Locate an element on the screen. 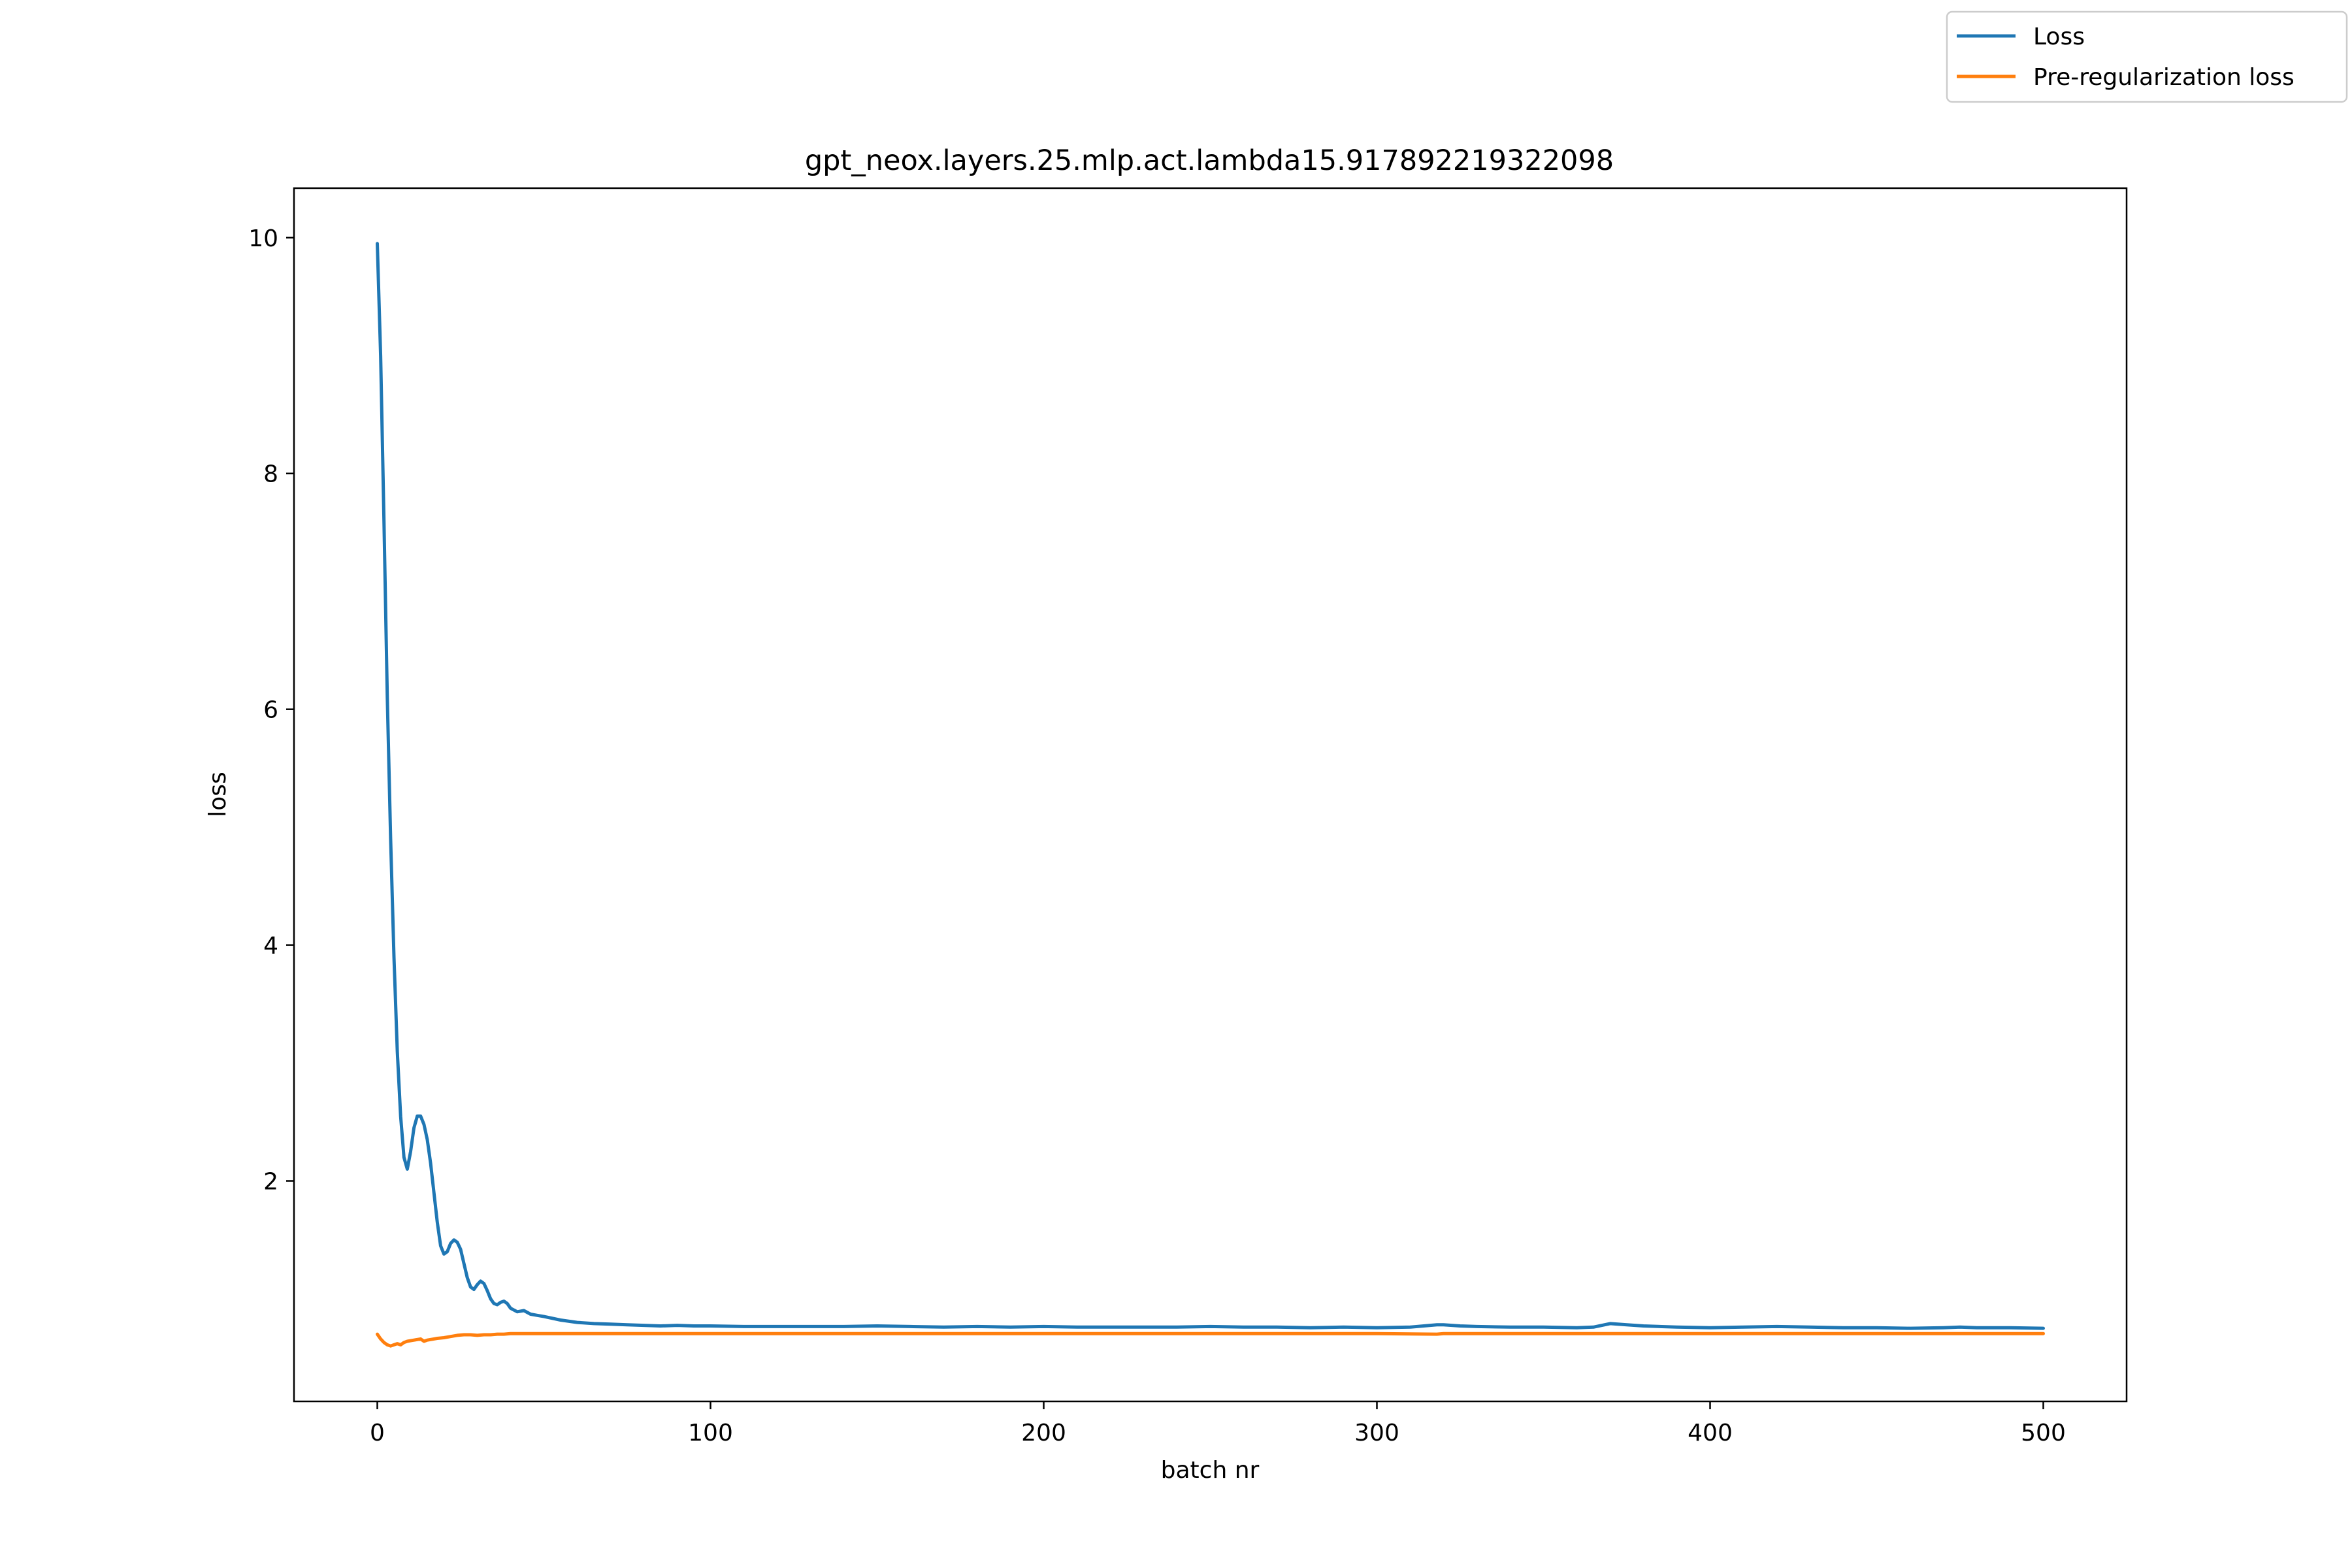 The image size is (2352, 1568). legend-label-pre-regularization-loss: Pre-regularization loss is located at coordinates (2164, 77).